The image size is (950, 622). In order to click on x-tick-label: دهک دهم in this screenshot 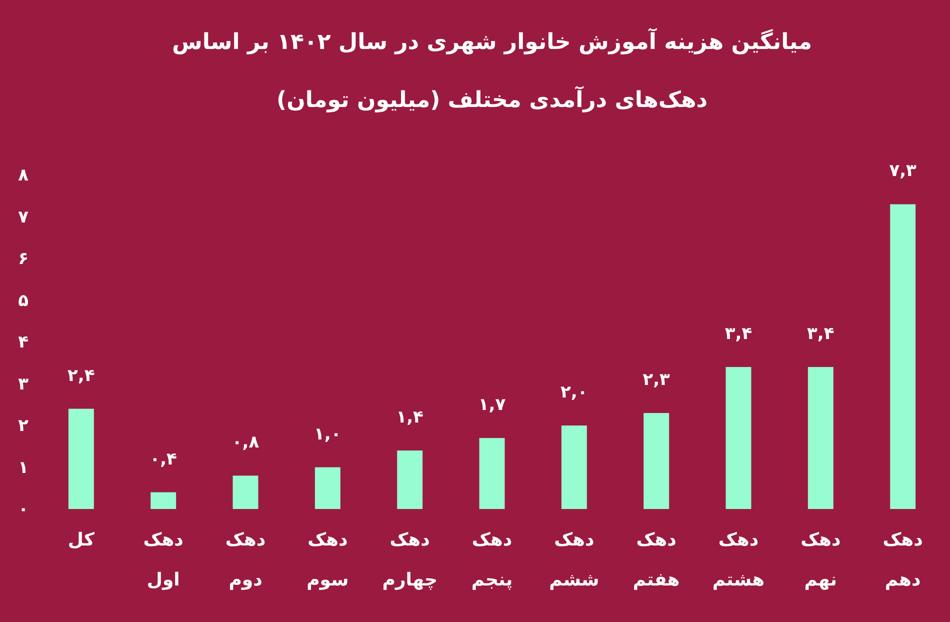, I will do `click(902, 560)`.